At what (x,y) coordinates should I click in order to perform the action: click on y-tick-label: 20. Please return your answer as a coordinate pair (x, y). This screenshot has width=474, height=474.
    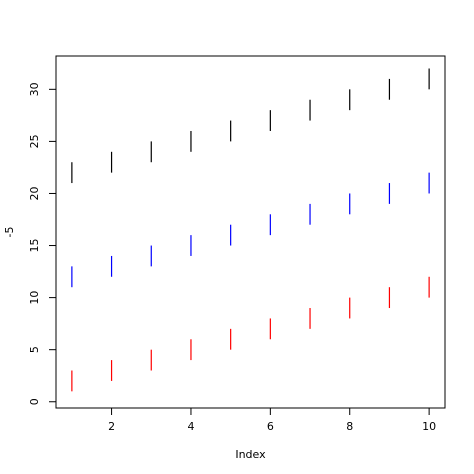
    Looking at the image, I should click on (34, 193).